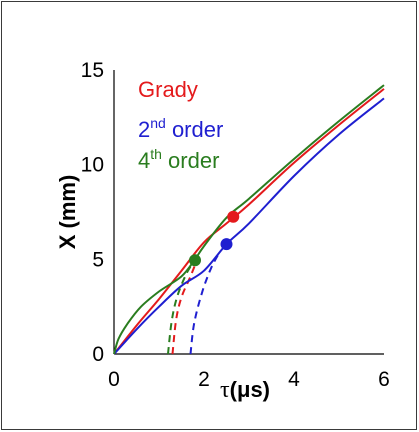  Describe the element at coordinates (384, 379) in the screenshot. I see `x-tick-label: 6` at that location.